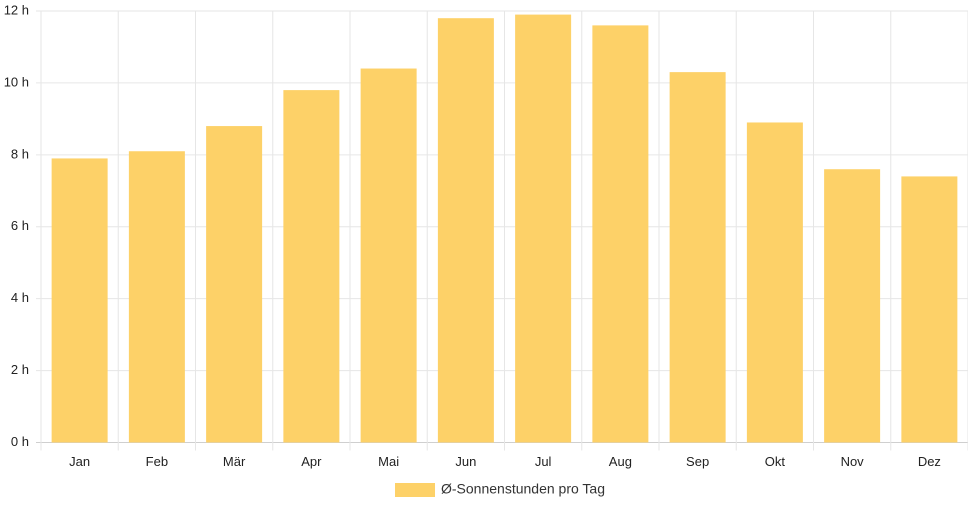 The height and width of the screenshot is (508, 968). What do you see at coordinates (20, 225) in the screenshot?
I see `y-tick-label: 6 h` at bounding box center [20, 225].